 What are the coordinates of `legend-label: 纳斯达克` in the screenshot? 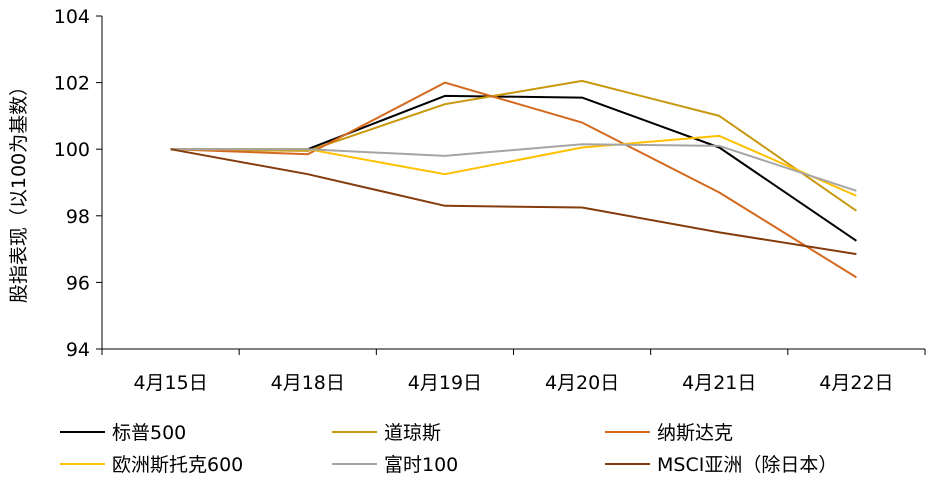 It's located at (695, 433).